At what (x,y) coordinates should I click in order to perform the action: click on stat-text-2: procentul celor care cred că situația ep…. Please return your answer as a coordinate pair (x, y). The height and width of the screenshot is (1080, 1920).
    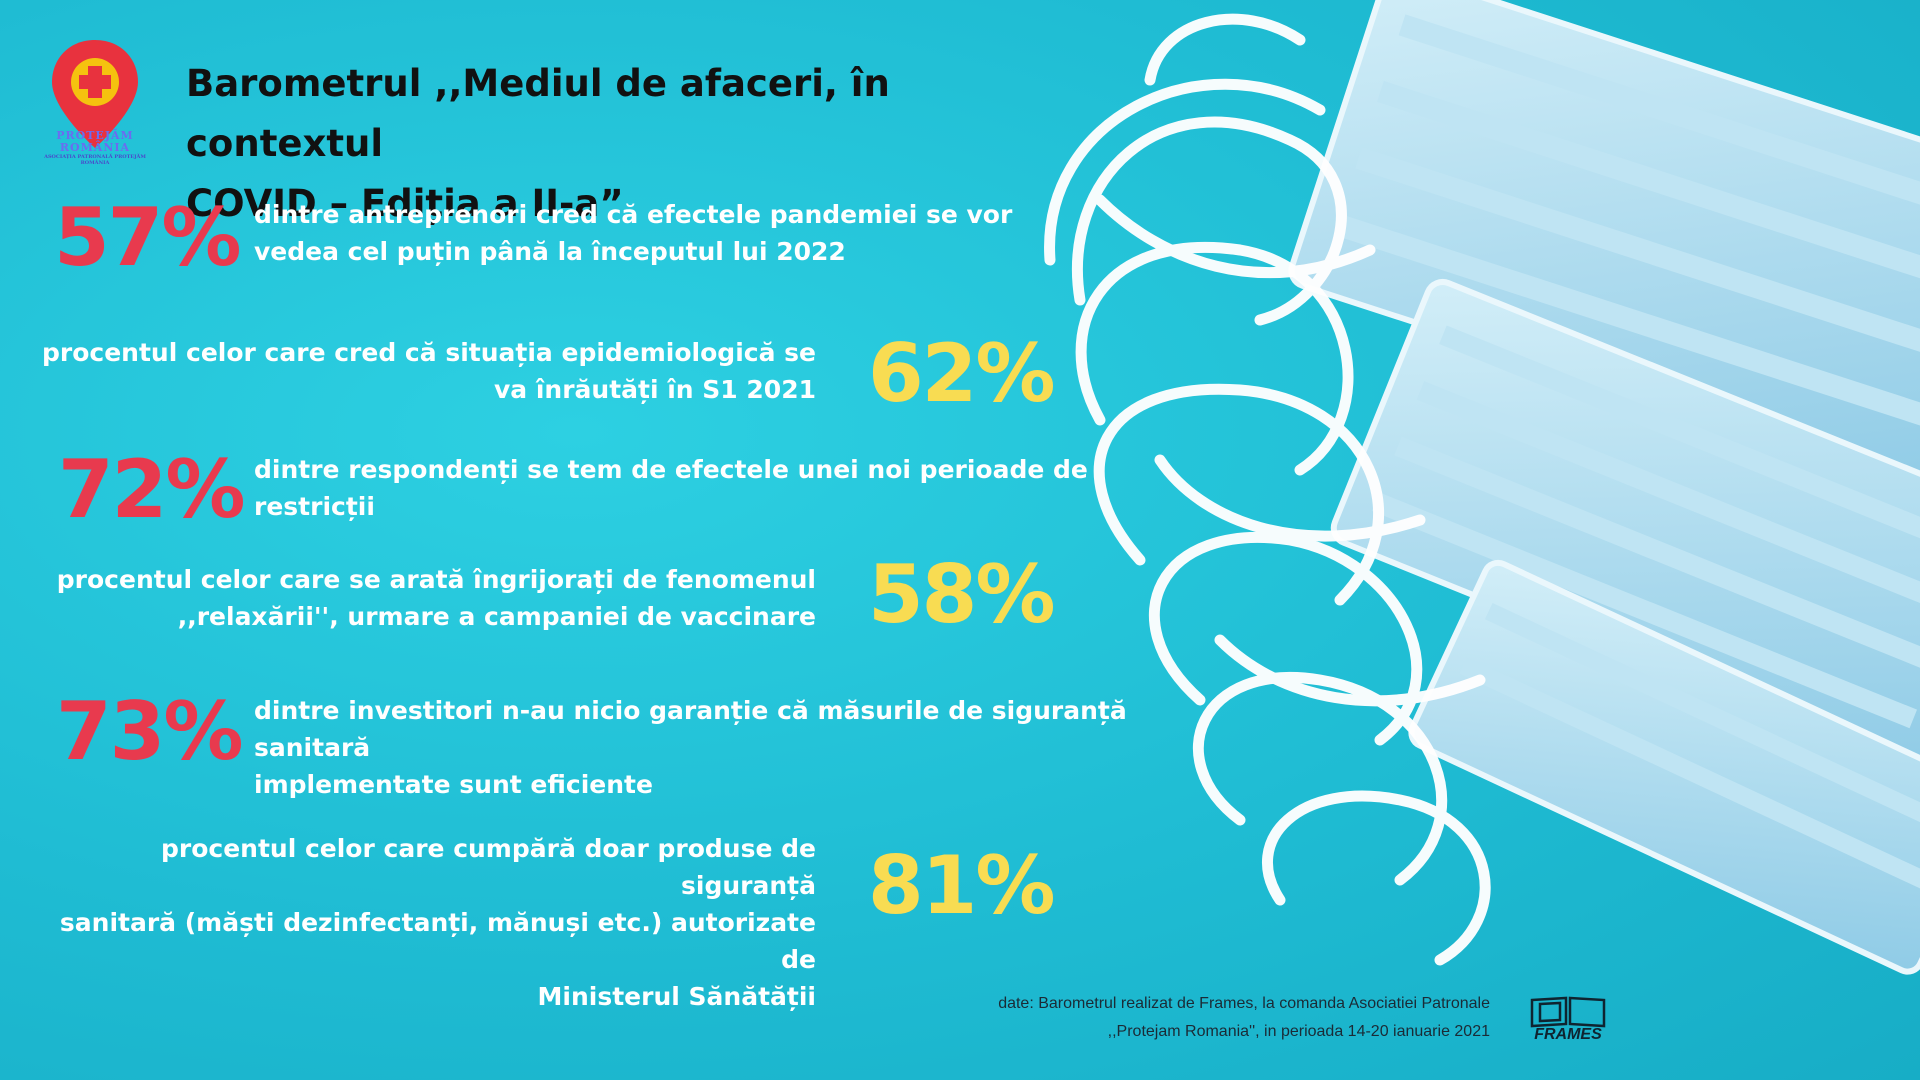
    Looking at the image, I should click on (423, 371).